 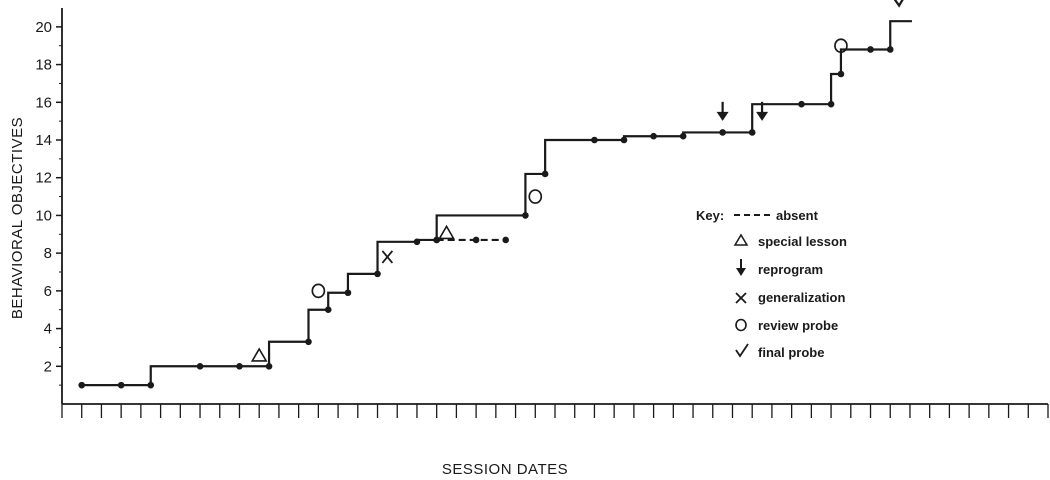 I want to click on y-tick-label: 14, so click(x=43, y=140).